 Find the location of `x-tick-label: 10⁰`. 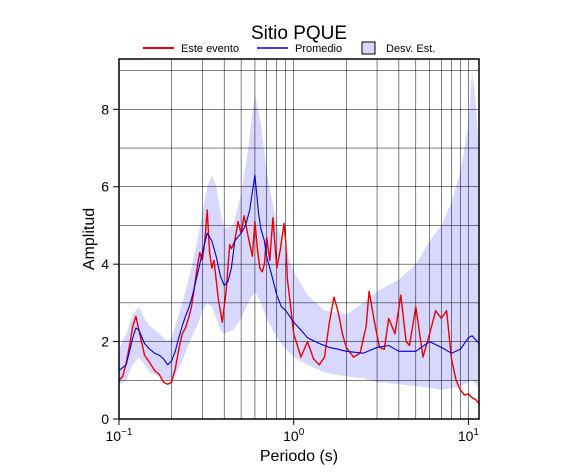

x-tick-label: 10⁰ is located at coordinates (294, 435).